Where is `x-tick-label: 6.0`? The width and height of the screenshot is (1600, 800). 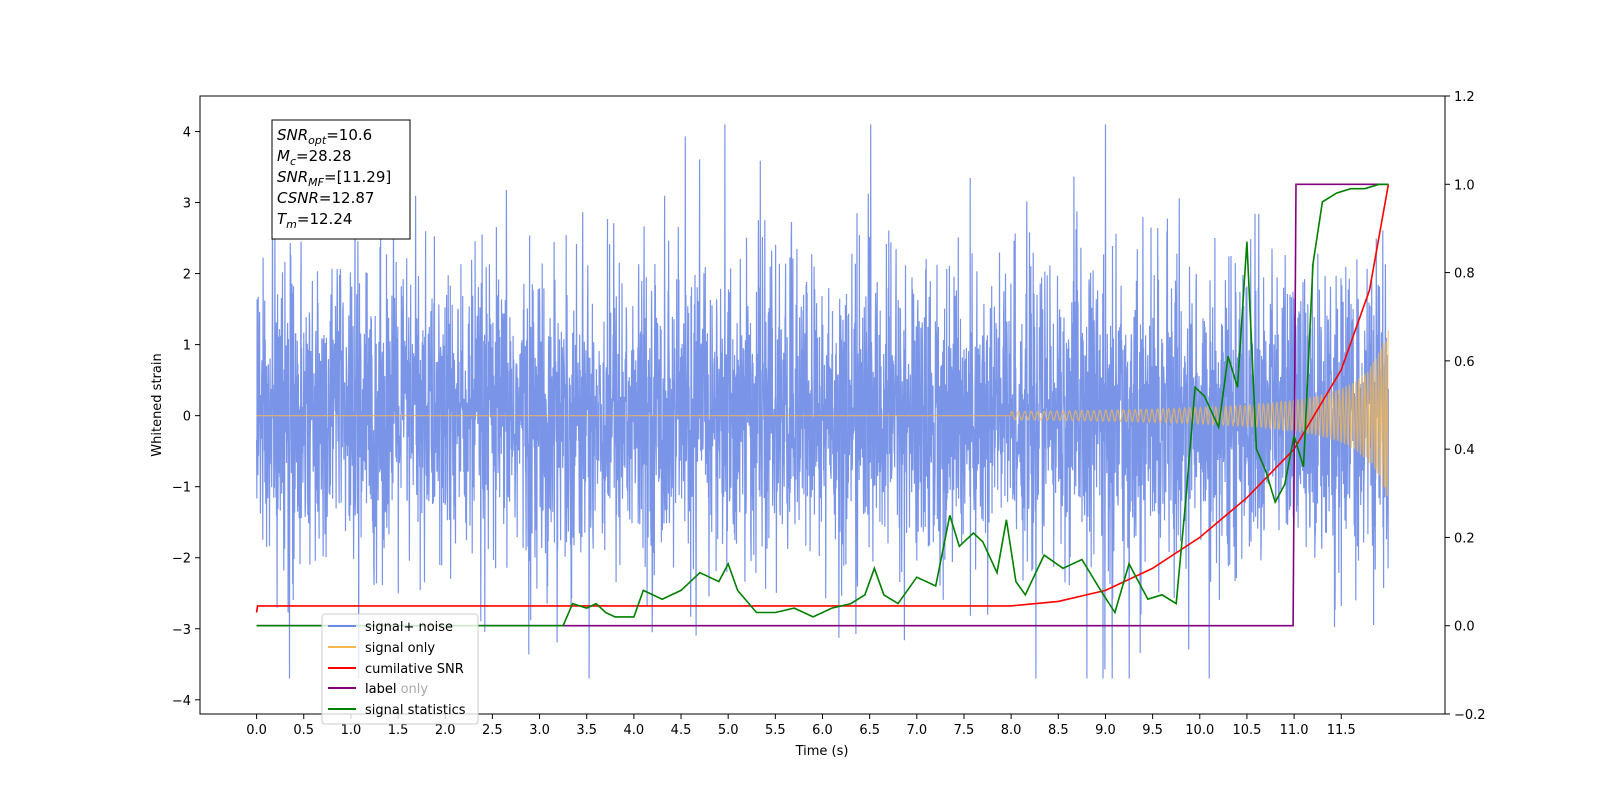
x-tick-label: 6.0 is located at coordinates (822, 730).